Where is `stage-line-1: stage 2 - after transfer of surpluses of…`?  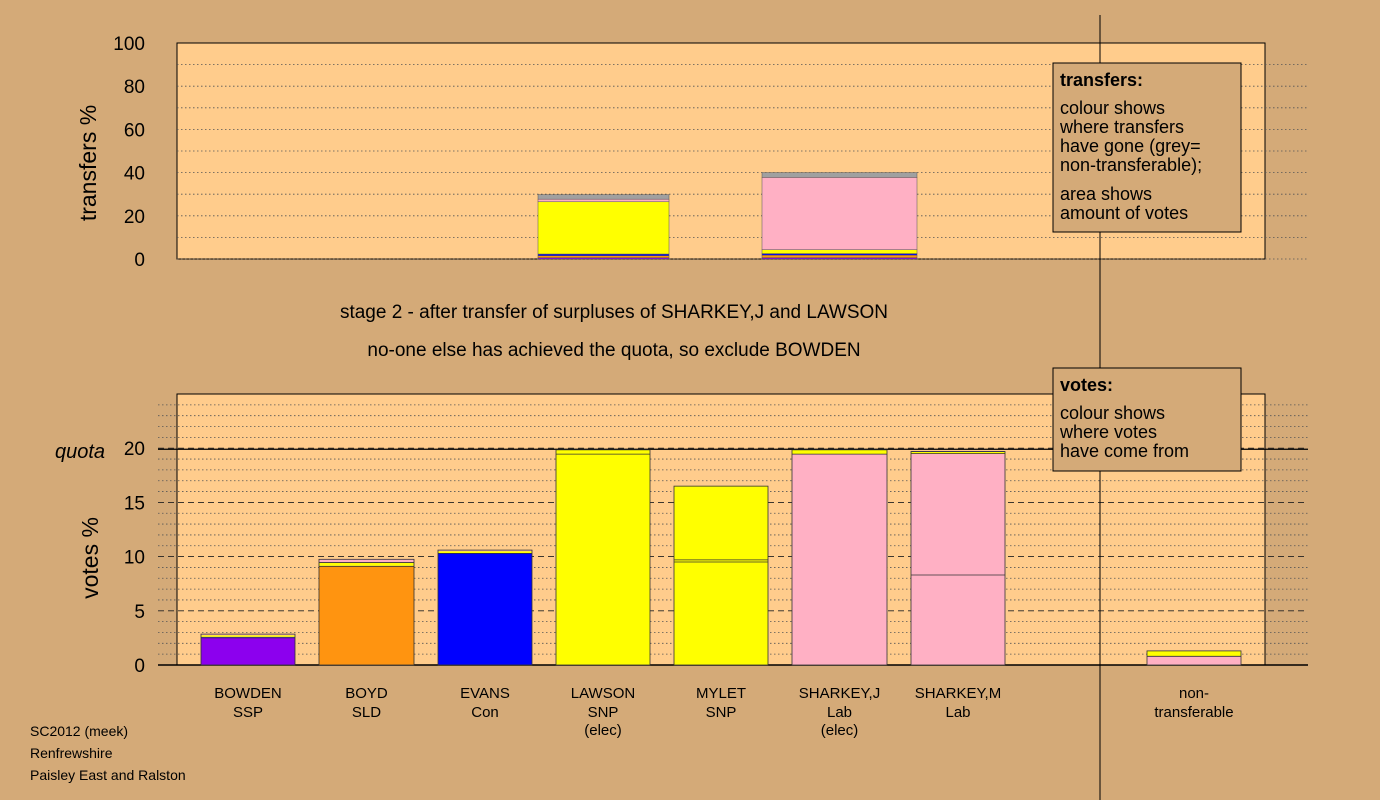 stage-line-1: stage 2 - after transfer of surpluses of… is located at coordinates (614, 312).